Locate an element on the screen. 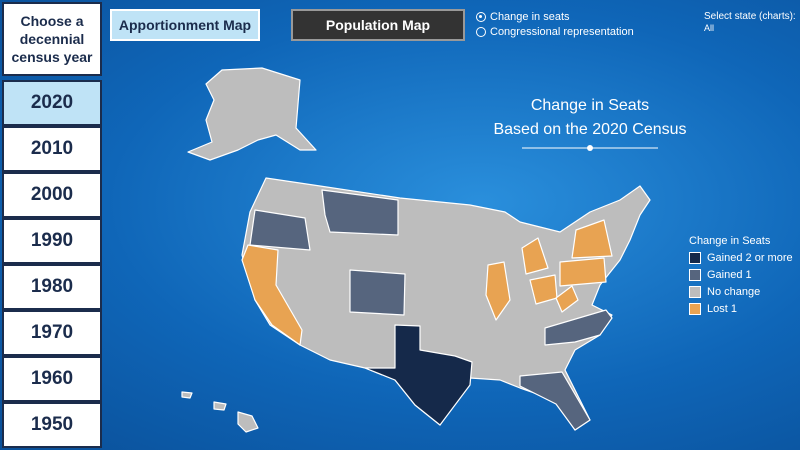  state-new-york is located at coordinates (592, 239).